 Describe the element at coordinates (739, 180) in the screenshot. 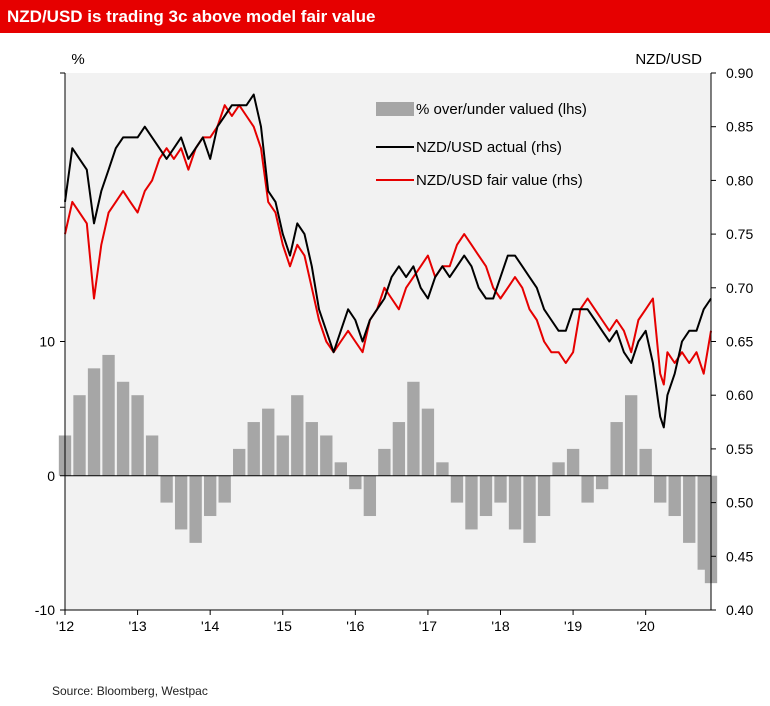

I see `right-tick-label: 0.80` at that location.